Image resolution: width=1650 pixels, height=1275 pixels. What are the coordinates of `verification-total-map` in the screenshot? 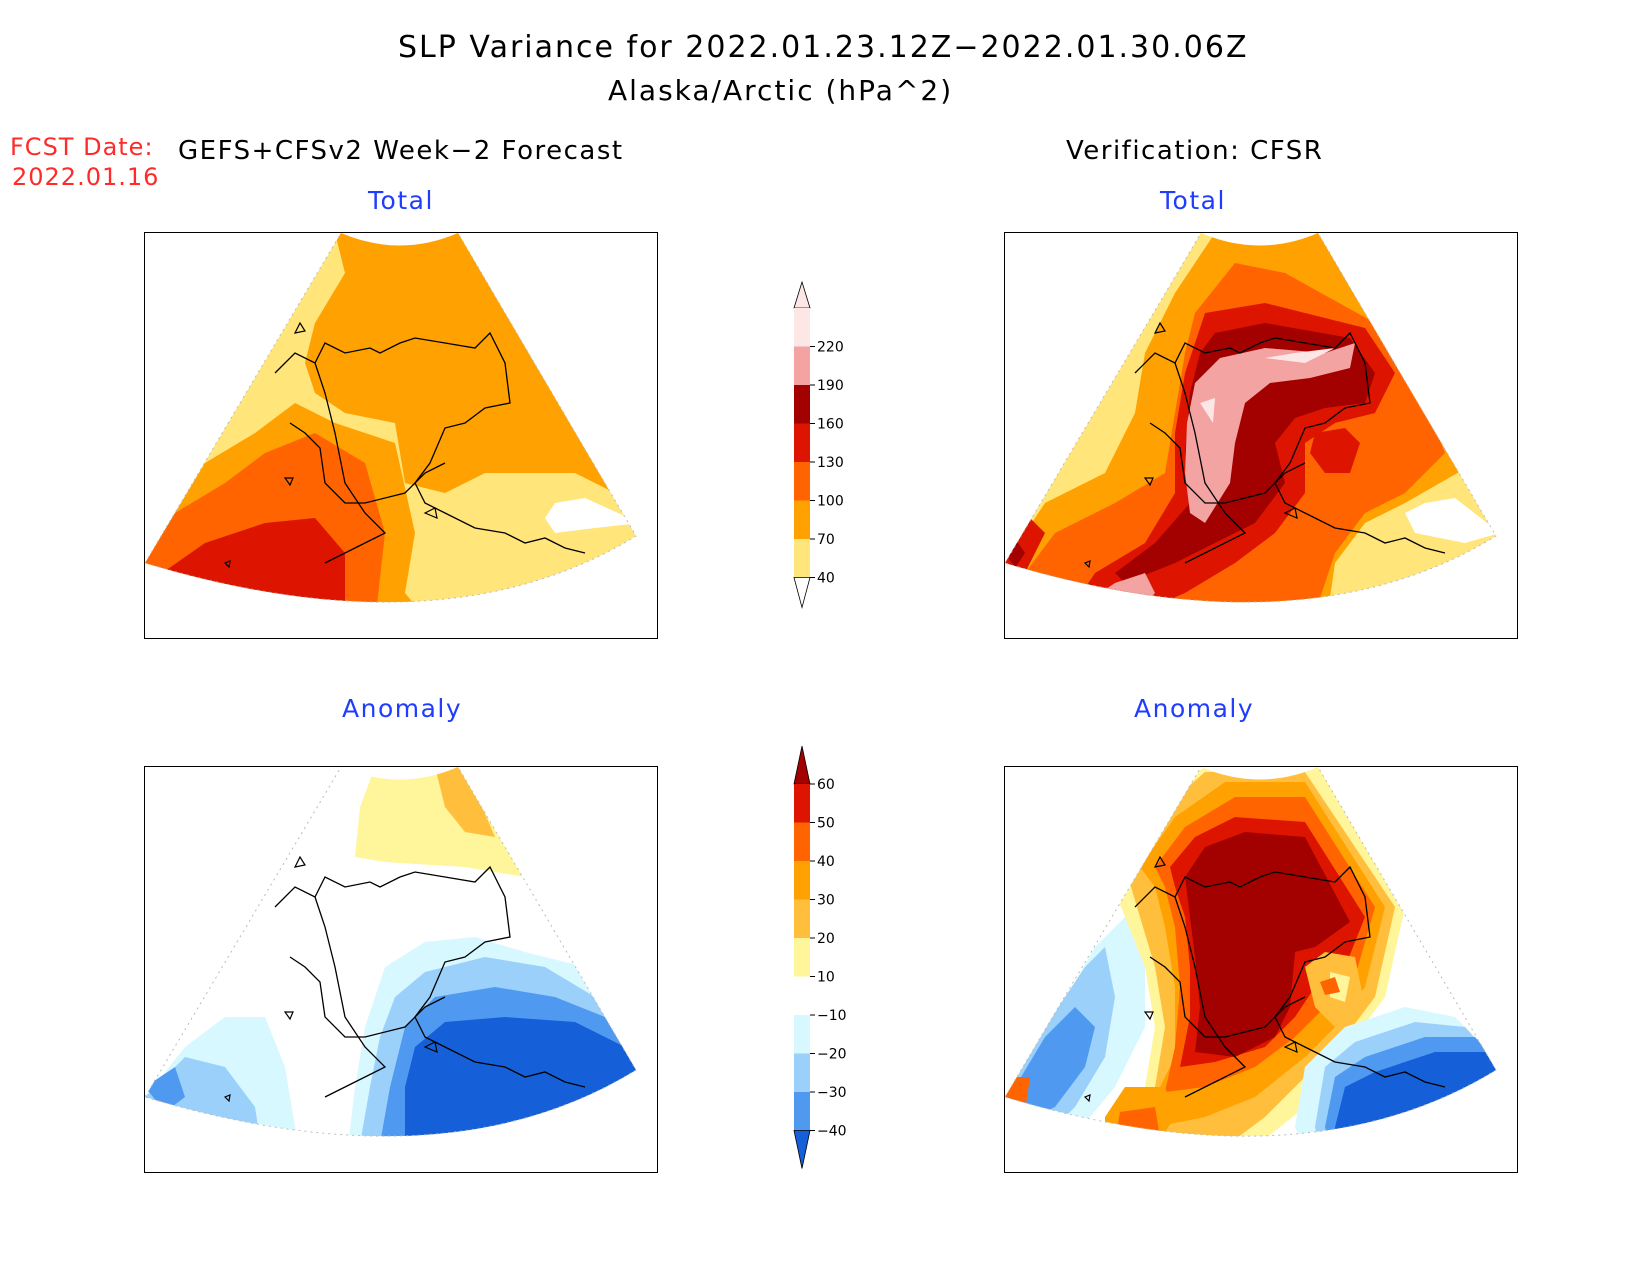 It's located at (1261, 435).